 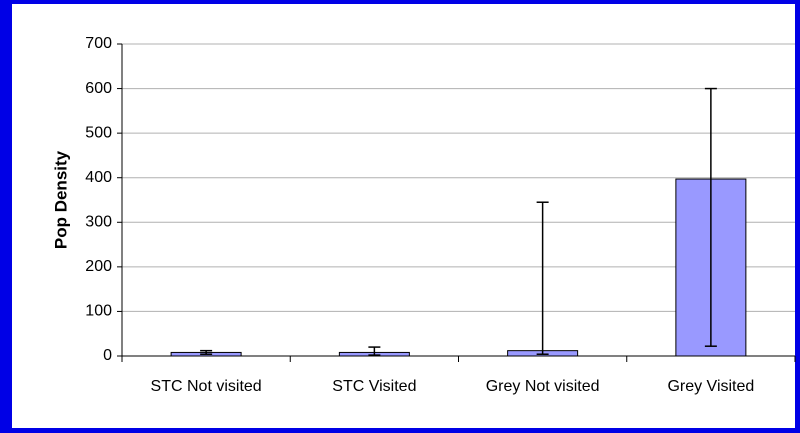 I want to click on y-tick-label: 300, so click(x=98, y=222).